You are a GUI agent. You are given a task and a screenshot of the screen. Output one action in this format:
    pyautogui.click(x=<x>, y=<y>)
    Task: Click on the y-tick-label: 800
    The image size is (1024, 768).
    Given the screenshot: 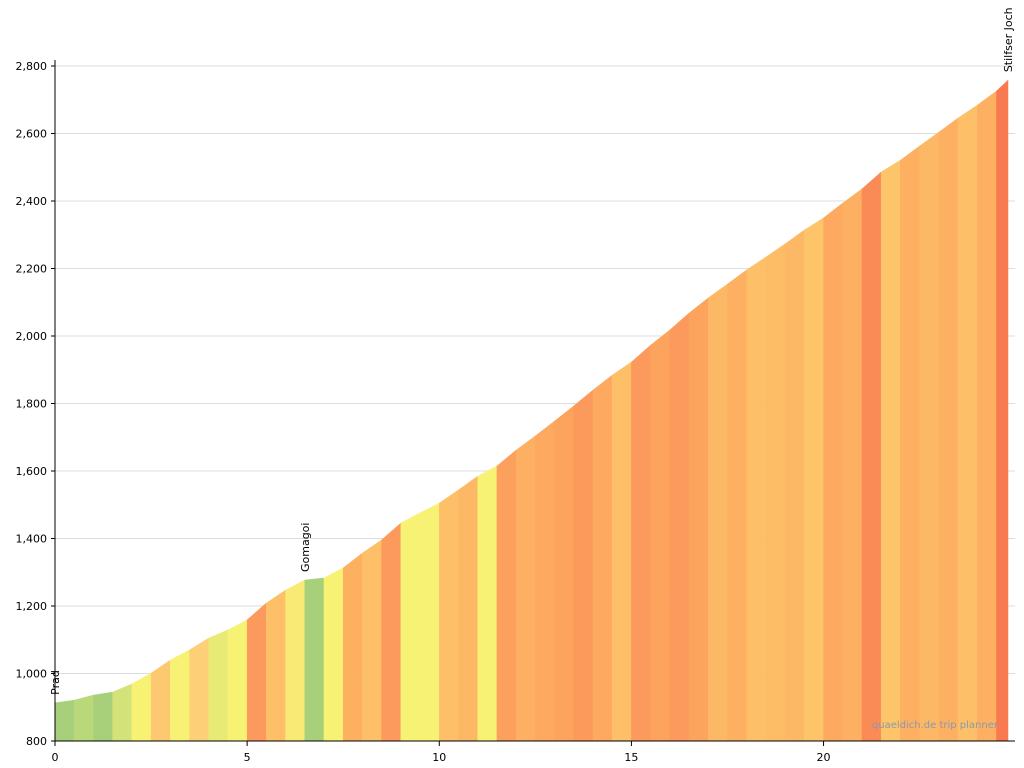 What is the action you would take?
    pyautogui.click(x=36, y=741)
    